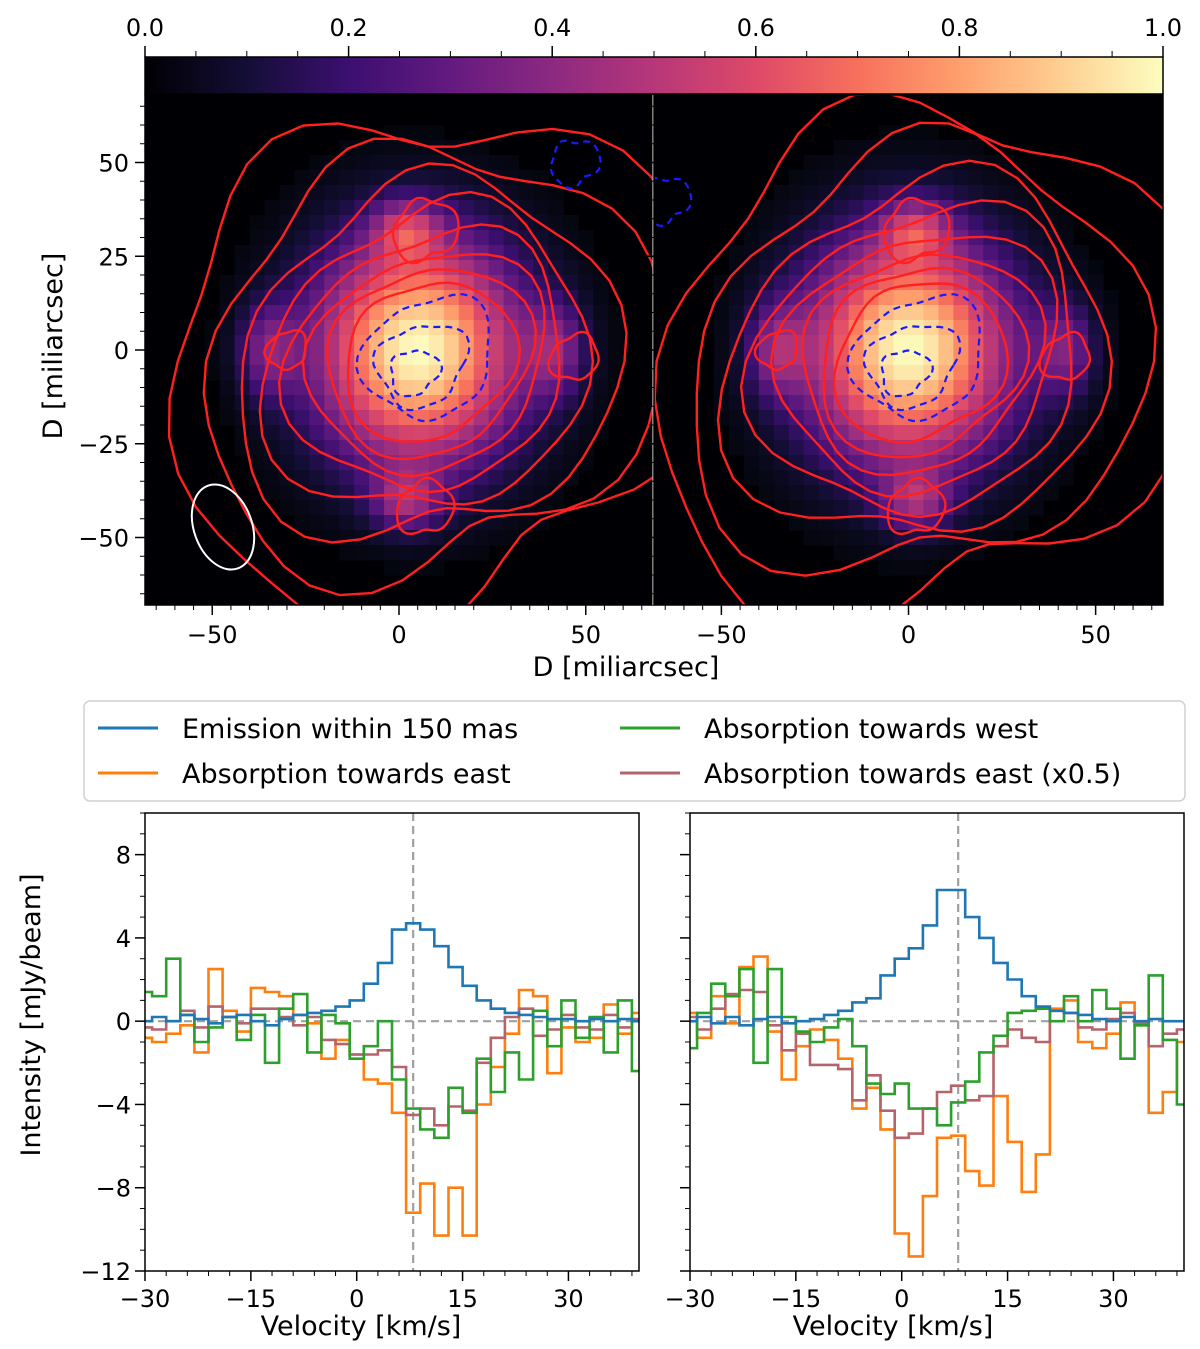 The height and width of the screenshot is (1349, 1200). What do you see at coordinates (552, 28) in the screenshot?
I see `colorbar-tick-label: 0.4` at bounding box center [552, 28].